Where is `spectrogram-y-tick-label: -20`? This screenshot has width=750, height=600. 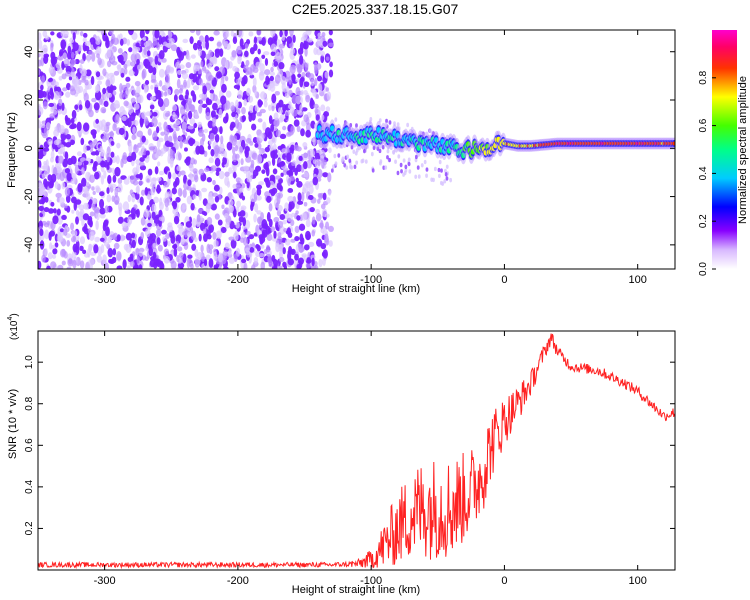 spectrogram-y-tick-label: -20 is located at coordinates (29, 197).